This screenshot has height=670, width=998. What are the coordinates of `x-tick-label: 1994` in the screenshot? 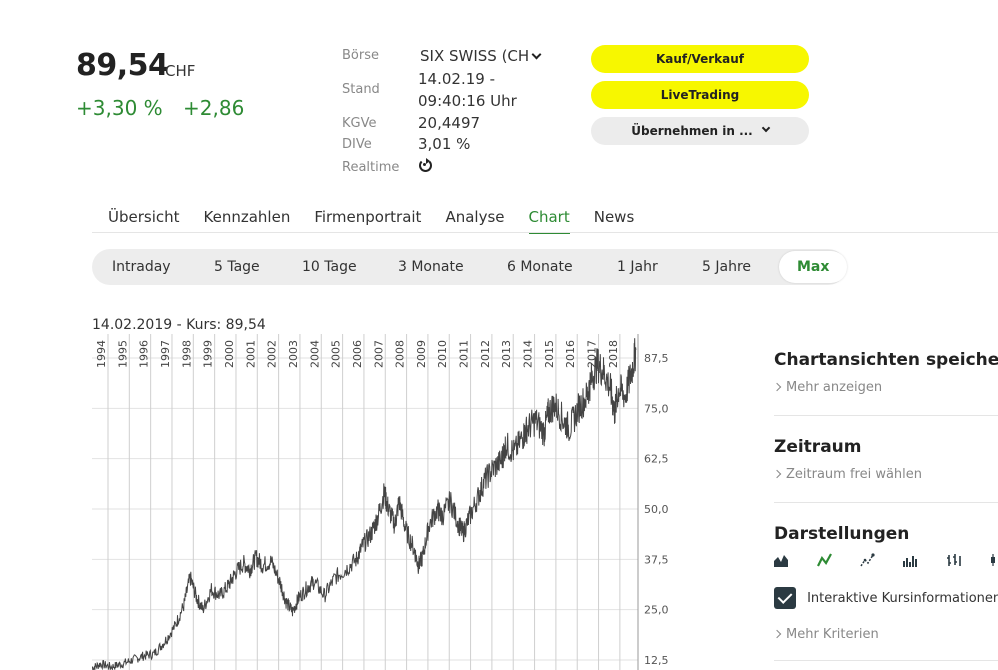 It's located at (101, 354).